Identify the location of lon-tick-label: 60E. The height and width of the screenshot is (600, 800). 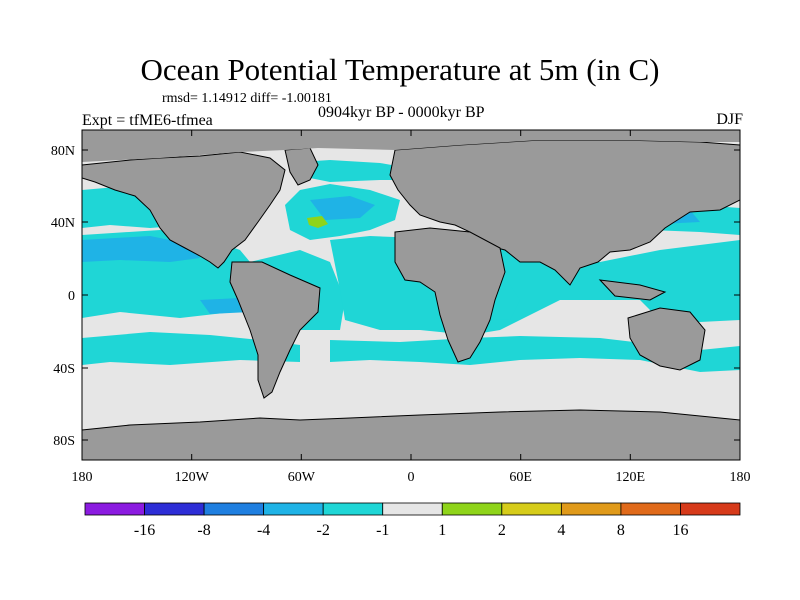
(520, 477).